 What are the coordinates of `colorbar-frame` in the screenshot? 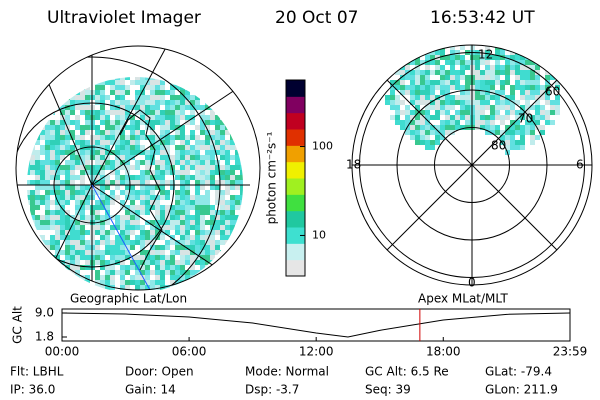 It's located at (295, 178).